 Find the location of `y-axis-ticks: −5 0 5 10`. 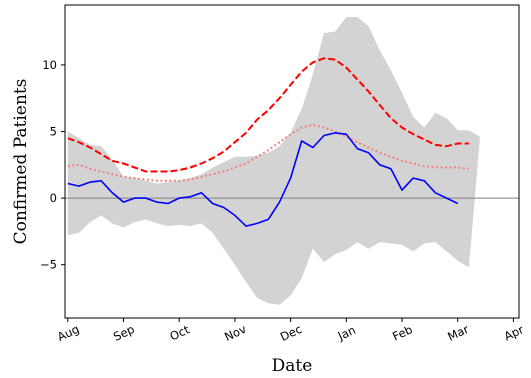

y-axis-ticks: −5 0 5 10 is located at coordinates (52, 165).